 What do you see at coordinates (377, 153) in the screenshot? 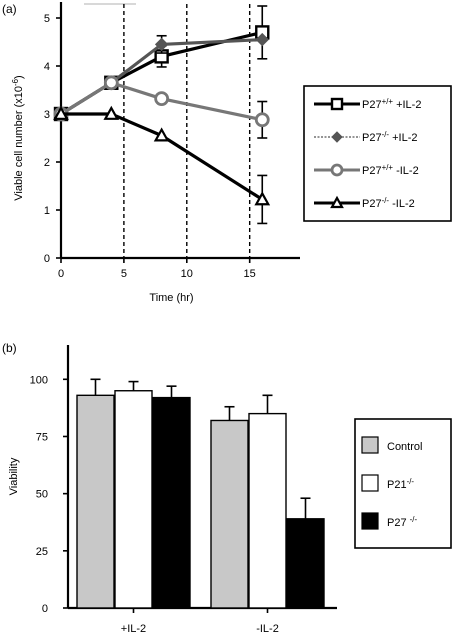
I see `panel-a-legend` at bounding box center [377, 153].